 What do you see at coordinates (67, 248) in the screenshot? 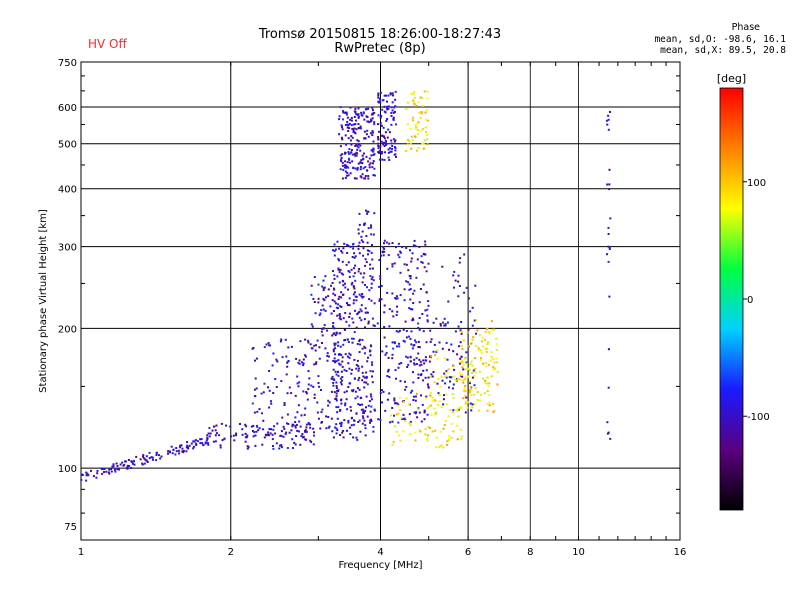
I see `y-tick-label: 300` at bounding box center [67, 248].